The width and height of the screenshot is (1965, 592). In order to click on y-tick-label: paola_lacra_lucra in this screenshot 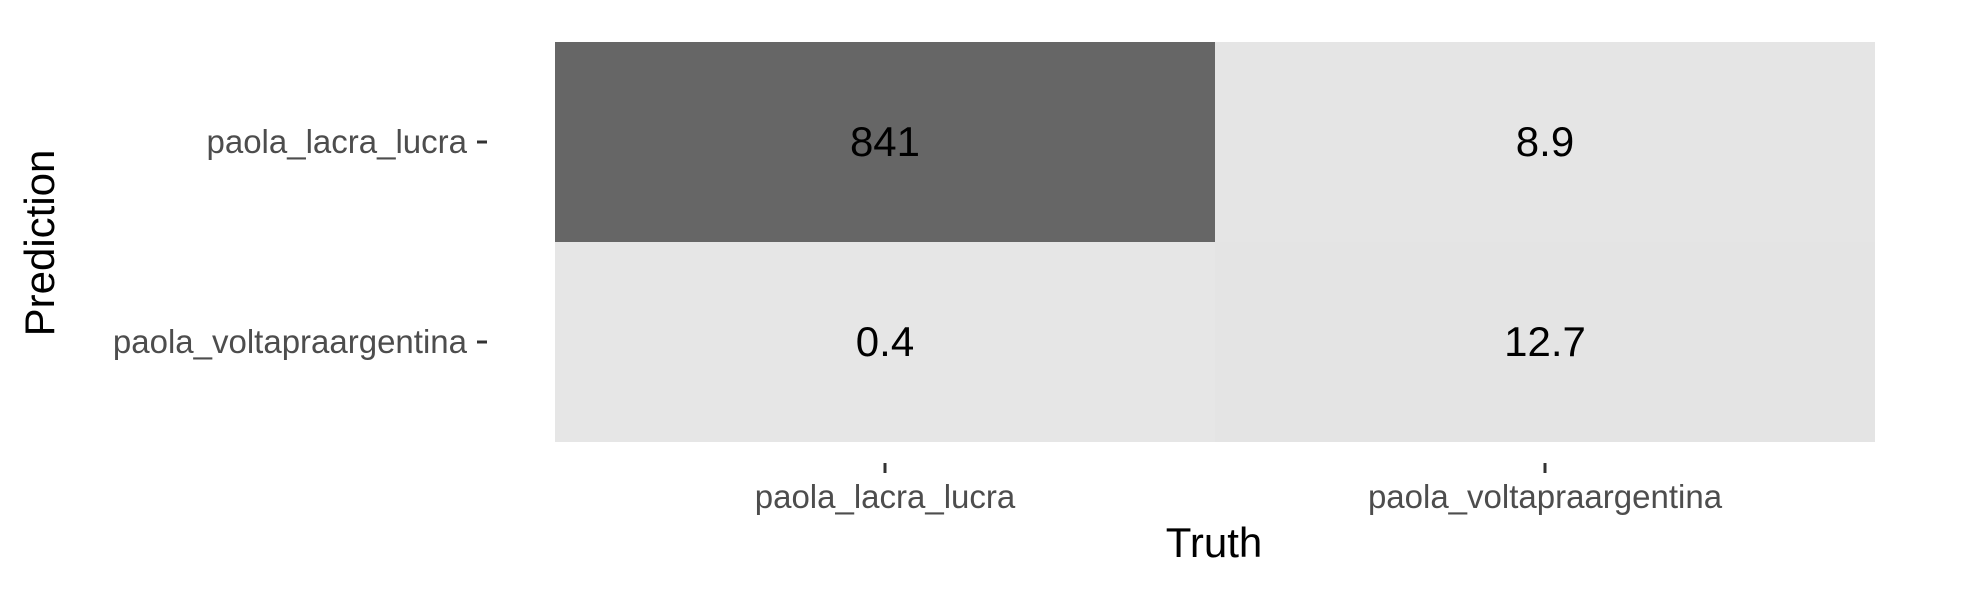, I will do `click(336, 141)`.